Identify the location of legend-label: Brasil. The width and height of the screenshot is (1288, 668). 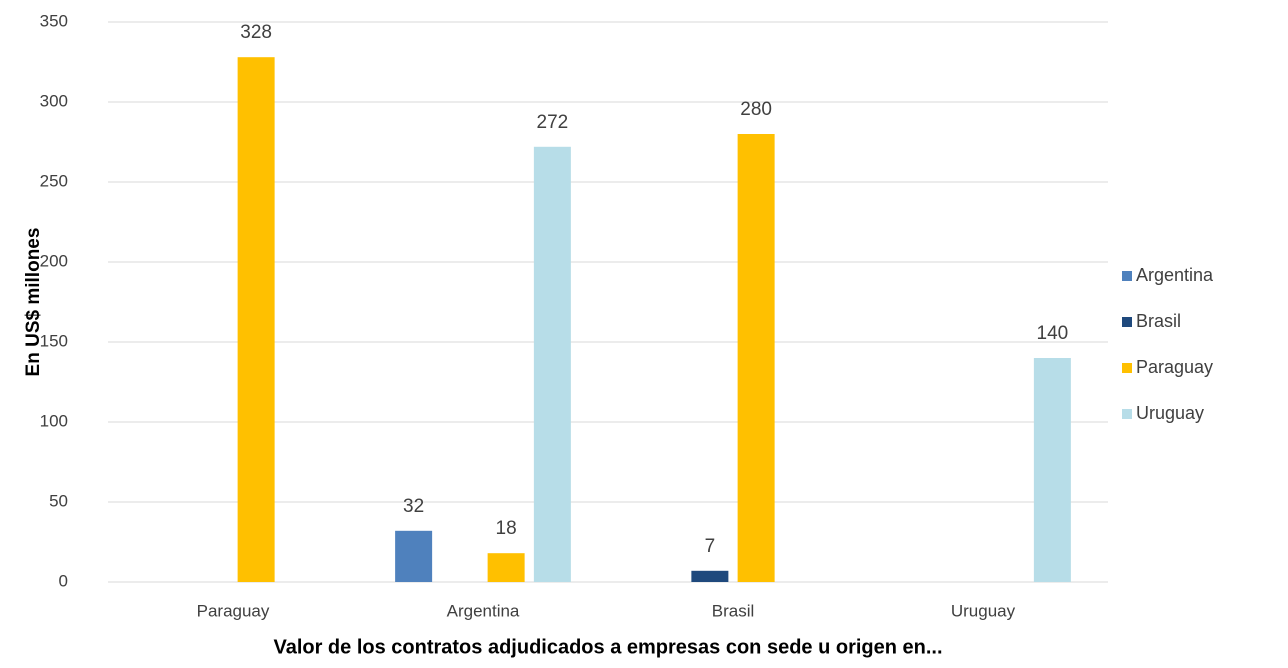
(1158, 321).